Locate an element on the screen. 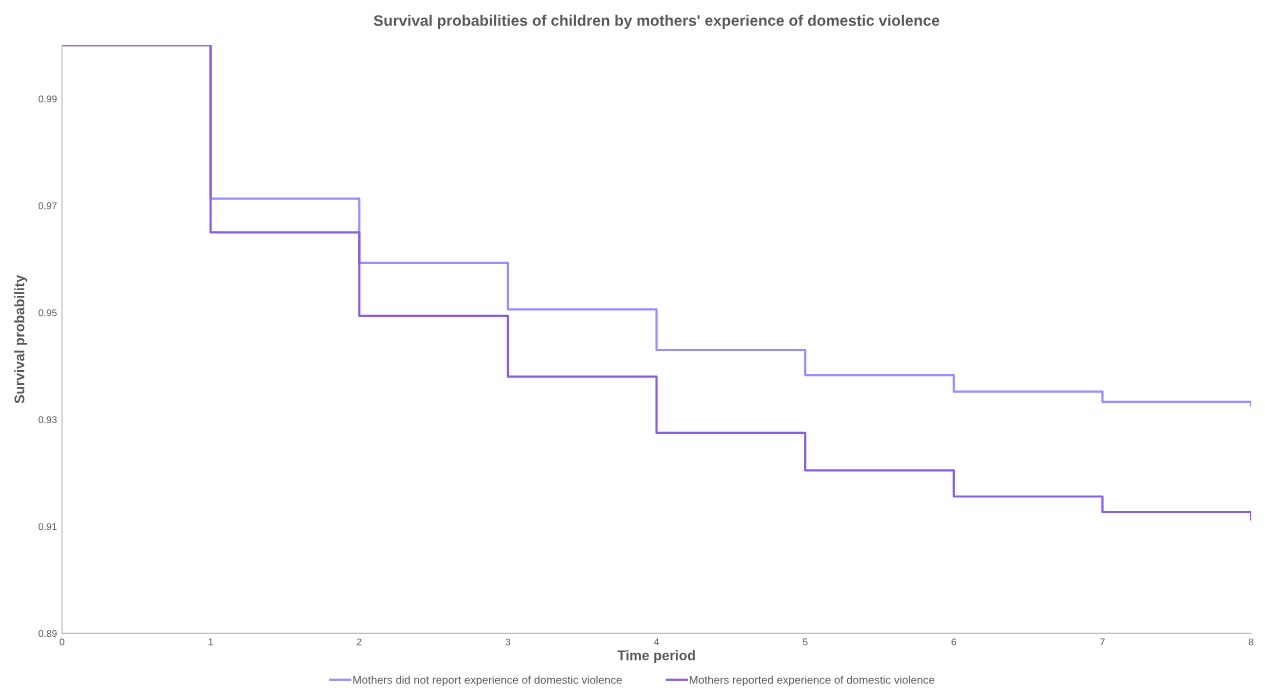 The image size is (1265, 696). x-tick-label: 6 is located at coordinates (954, 642).